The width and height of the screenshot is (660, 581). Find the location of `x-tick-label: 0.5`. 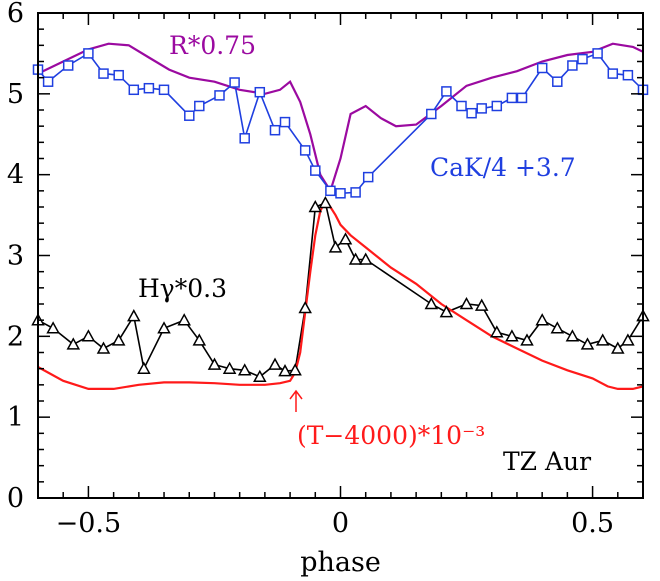

x-tick-label: 0.5 is located at coordinates (592, 523).